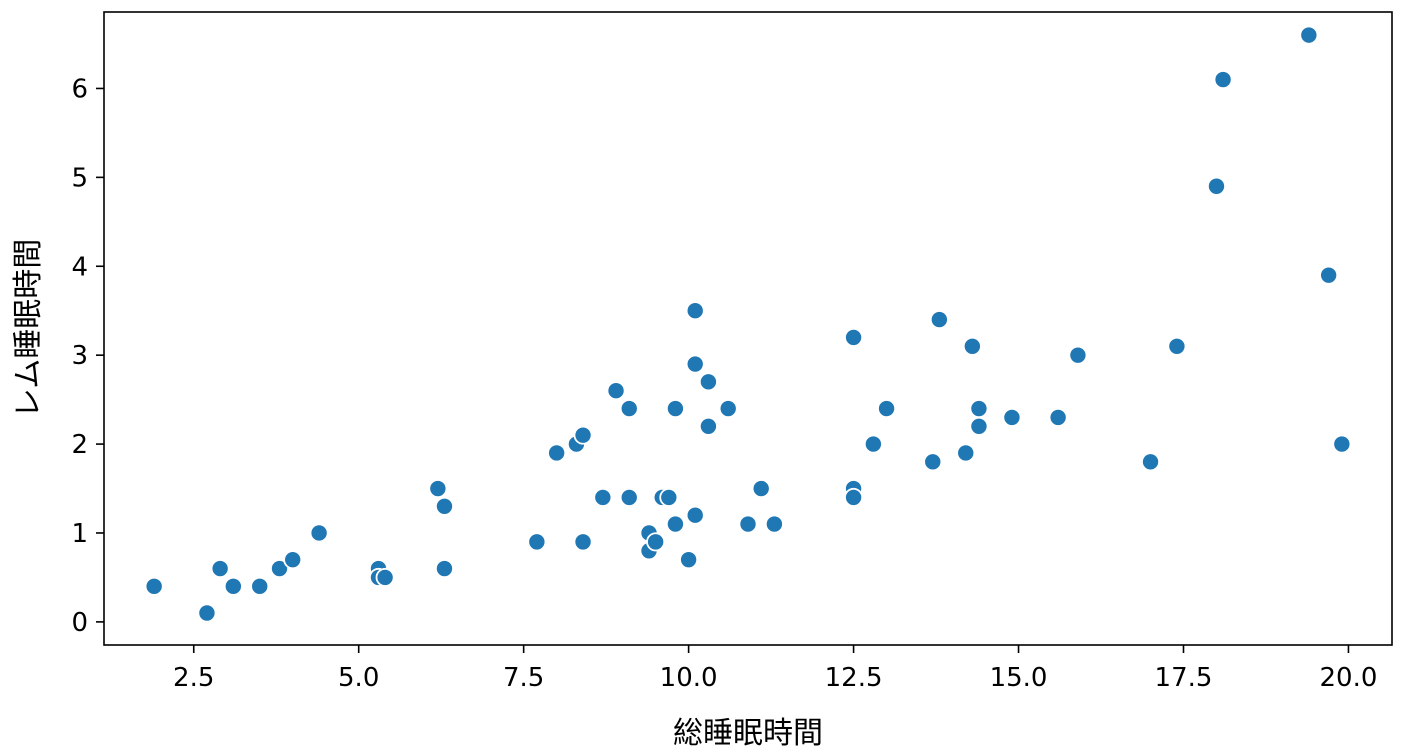 The width and height of the screenshot is (1413, 752). Describe the element at coordinates (79, 534) in the screenshot. I see `y-tick-label: 1` at that location.